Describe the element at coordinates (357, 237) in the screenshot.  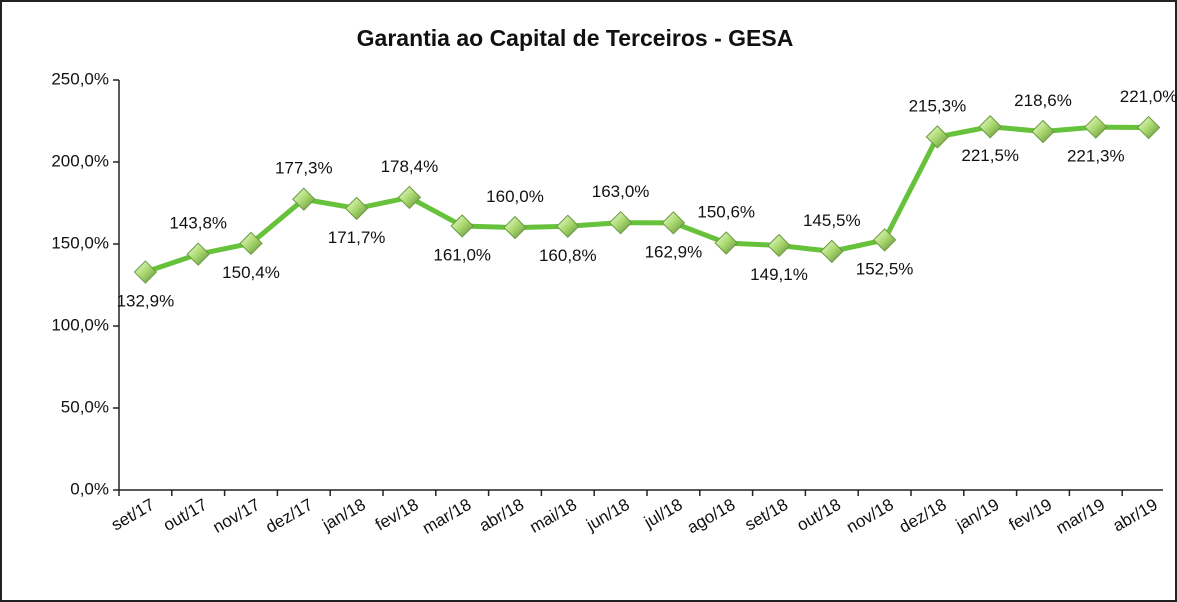
I see `value-label: 171,7%` at that location.